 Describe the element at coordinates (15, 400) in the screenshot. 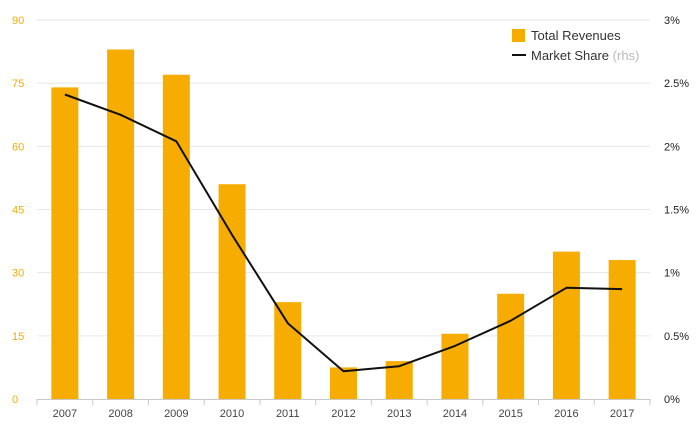

I see `y-left-tick-label: 0` at that location.